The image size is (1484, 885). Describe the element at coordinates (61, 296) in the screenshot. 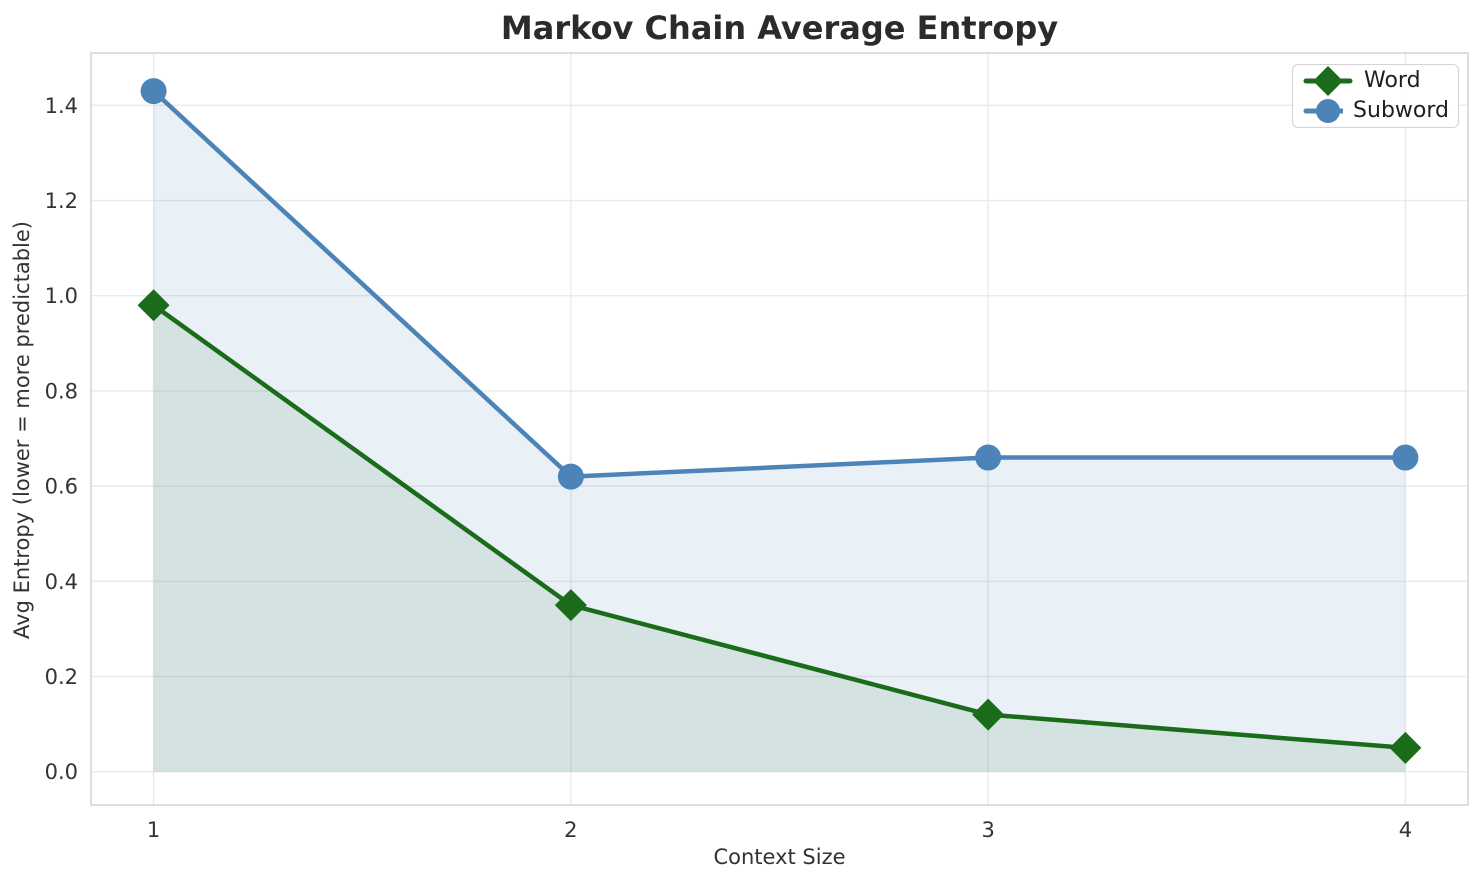

I see `y-tick-label: 1.0` at that location.